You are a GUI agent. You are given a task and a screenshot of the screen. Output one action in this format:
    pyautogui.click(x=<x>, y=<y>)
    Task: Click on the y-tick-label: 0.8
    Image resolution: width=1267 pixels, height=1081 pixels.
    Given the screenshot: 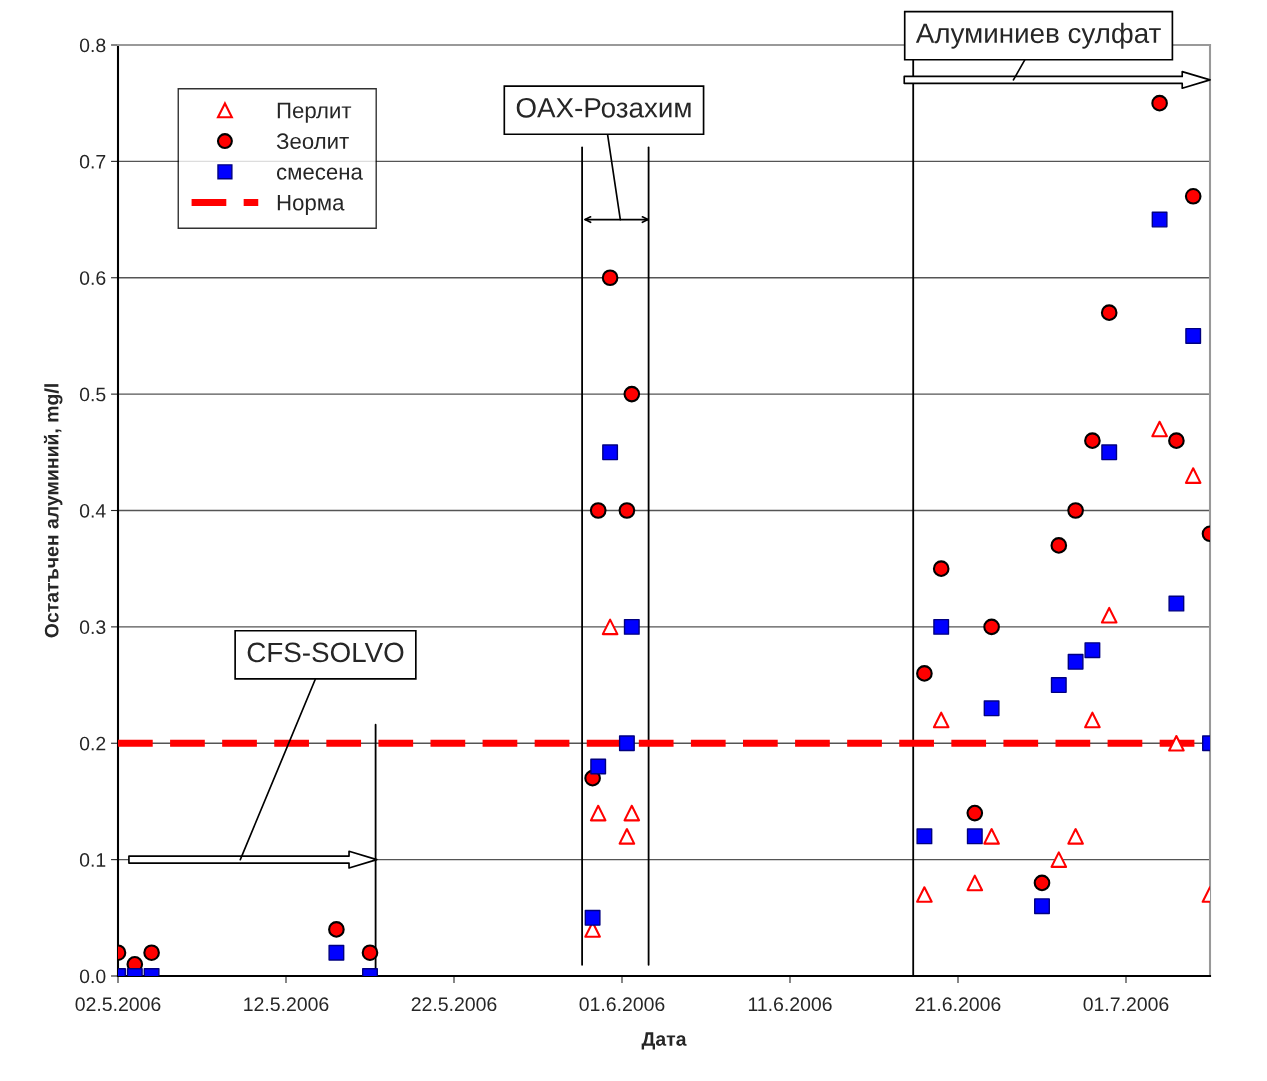 What is the action you would take?
    pyautogui.click(x=92, y=45)
    